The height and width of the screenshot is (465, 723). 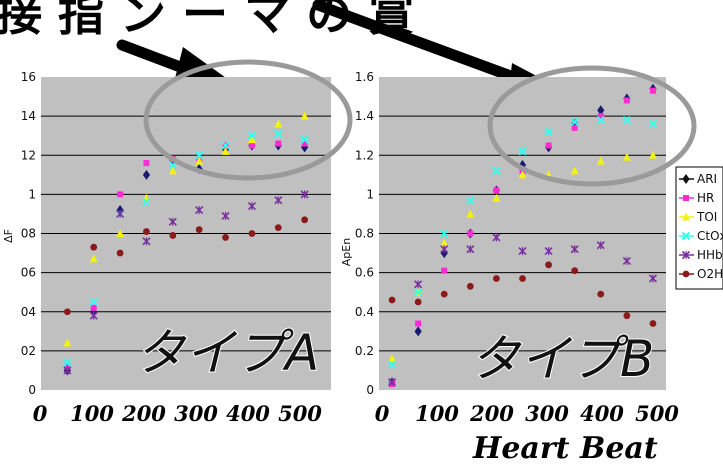 What do you see at coordinates (28, 351) in the screenshot?
I see `y-tick-label: 02` at bounding box center [28, 351].